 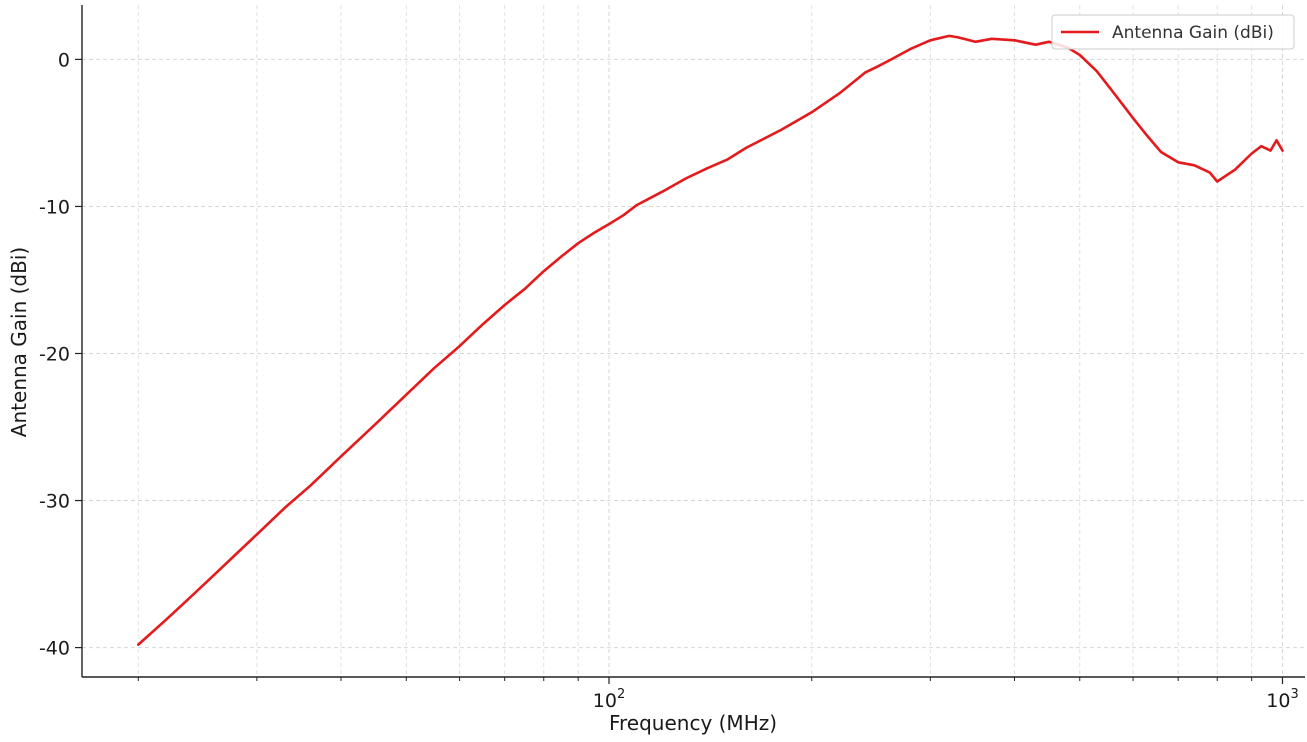 What do you see at coordinates (1282, 699) in the screenshot?
I see `x-tick-label: 10³` at bounding box center [1282, 699].